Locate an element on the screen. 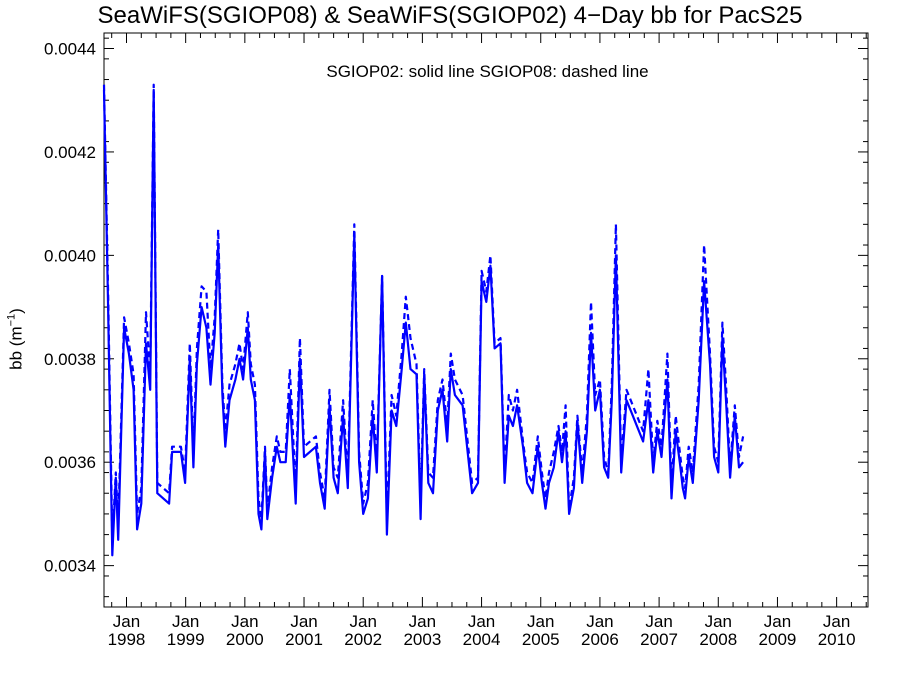 The image size is (900, 675). x-tick-year-label: 2003 is located at coordinates (422, 639).